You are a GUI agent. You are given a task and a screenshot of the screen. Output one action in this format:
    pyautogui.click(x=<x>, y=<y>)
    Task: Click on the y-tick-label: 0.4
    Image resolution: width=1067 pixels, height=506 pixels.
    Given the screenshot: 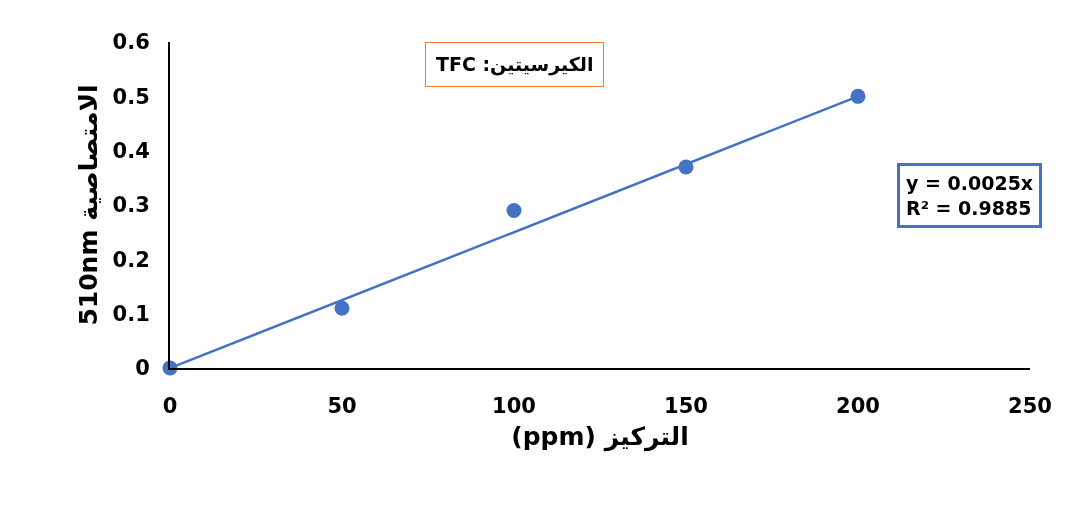 What is the action you would take?
    pyautogui.click(x=131, y=151)
    